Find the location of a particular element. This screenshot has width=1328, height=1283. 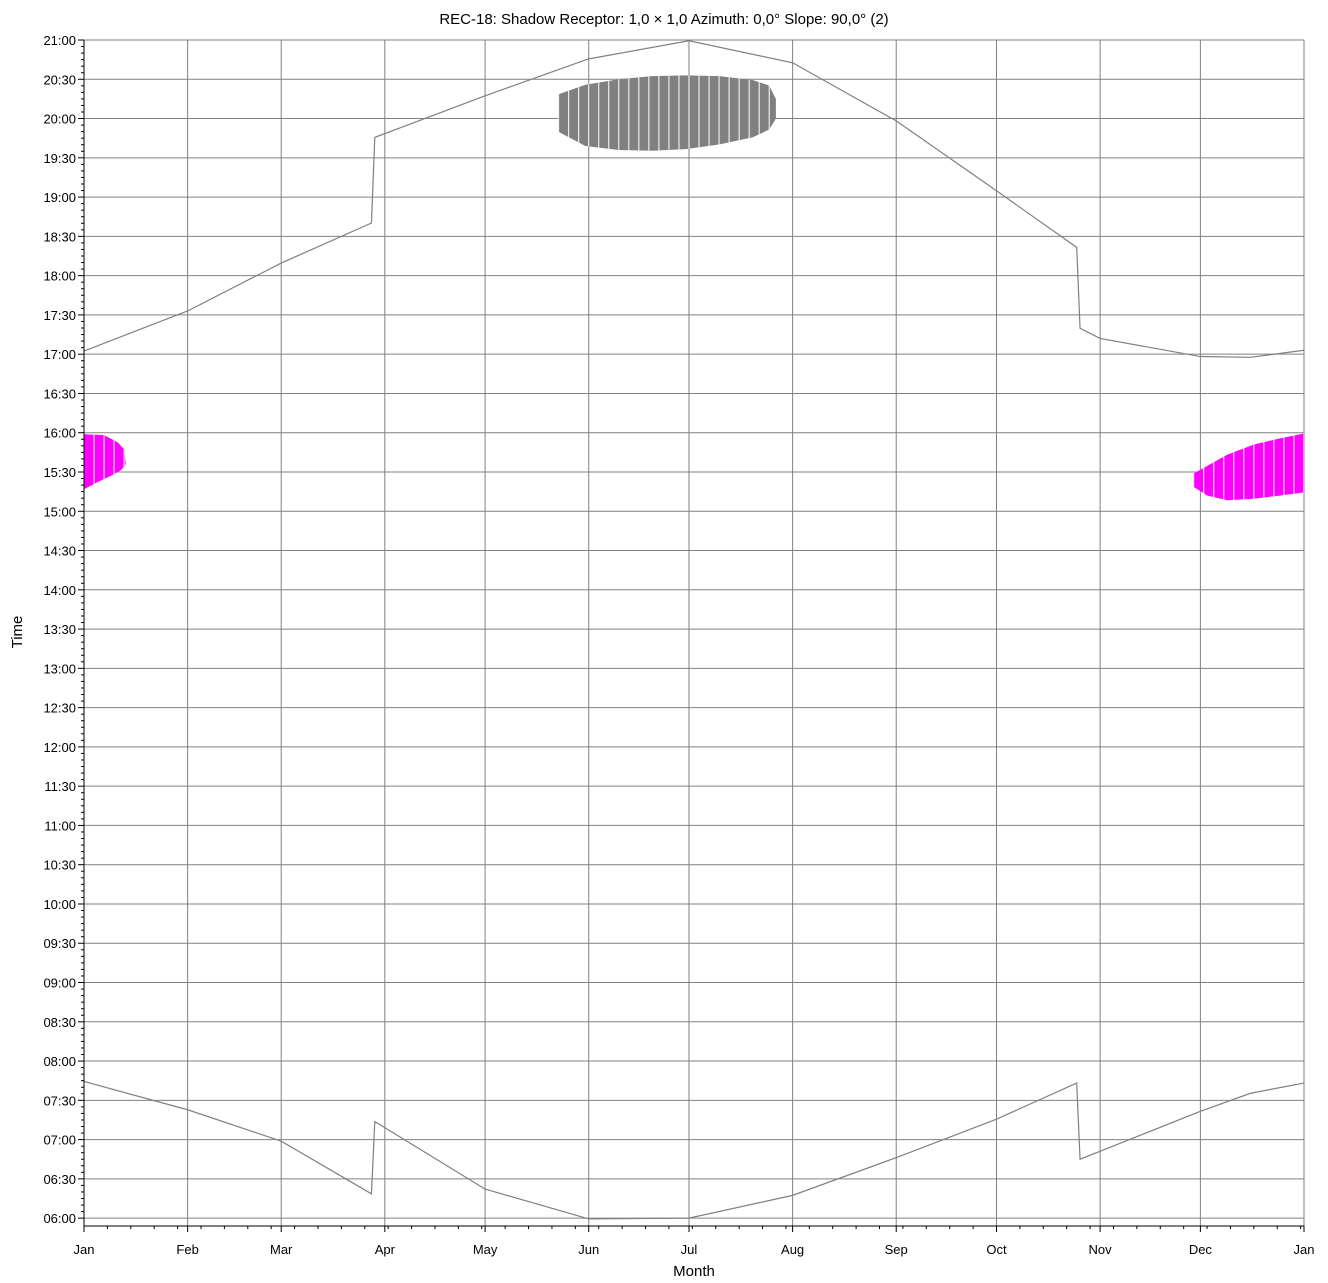

y-tick-label: 14:30 is located at coordinates (59, 551).